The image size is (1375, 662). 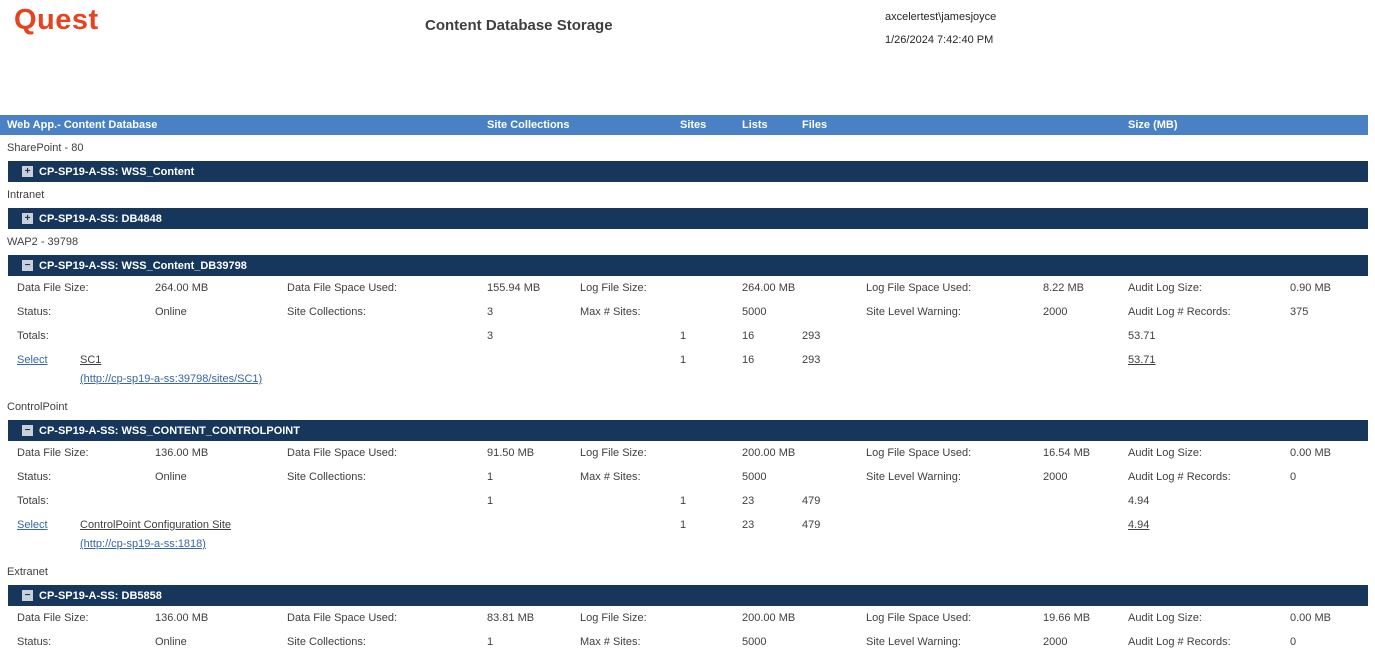 What do you see at coordinates (748, 360) in the screenshot?
I see `site-lists-value: 16` at bounding box center [748, 360].